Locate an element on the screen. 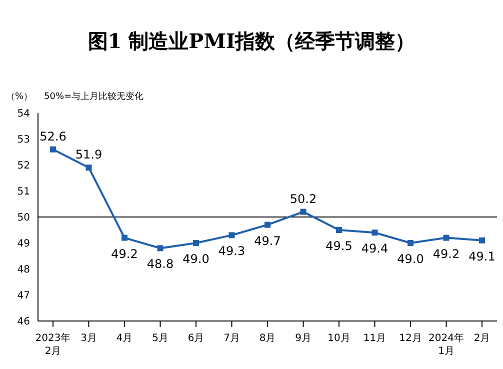 The image size is (503, 369). y-tick-label: 47 is located at coordinates (23, 296).